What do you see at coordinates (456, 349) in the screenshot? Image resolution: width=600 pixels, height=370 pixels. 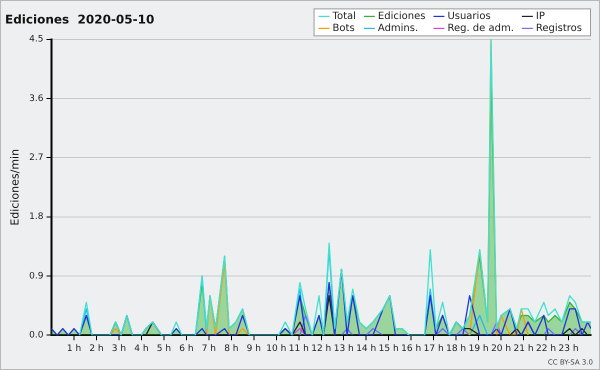 I see `x-tick-label: 18 h` at bounding box center [456, 349].